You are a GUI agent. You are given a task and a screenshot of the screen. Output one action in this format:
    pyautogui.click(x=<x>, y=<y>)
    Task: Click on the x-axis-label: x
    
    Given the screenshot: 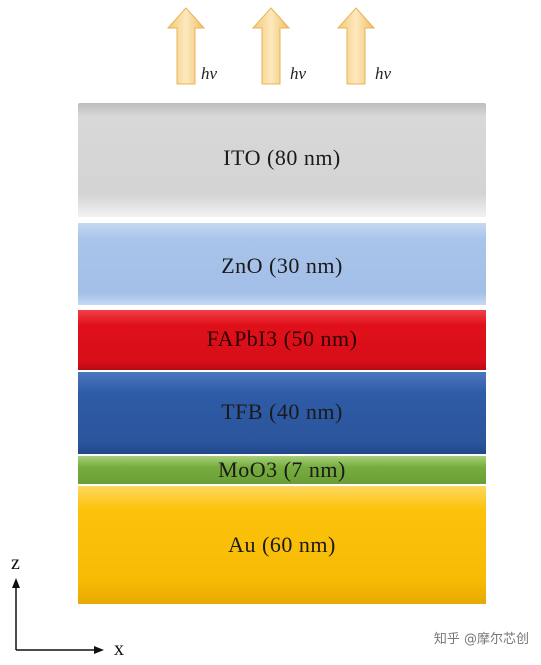 What is the action you would take?
    pyautogui.click(x=119, y=649)
    